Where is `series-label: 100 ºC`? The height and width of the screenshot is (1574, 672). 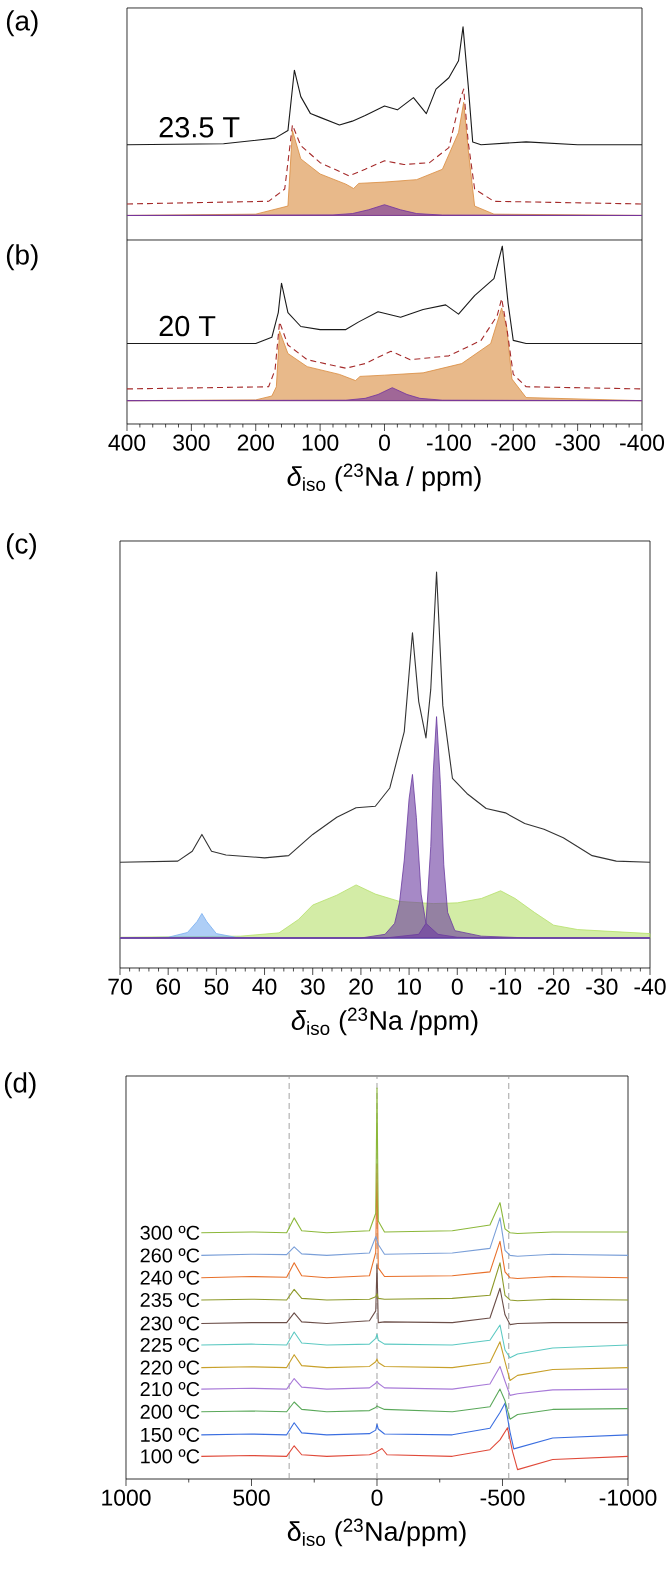 series-label: 100 ºC is located at coordinates (170, 1456).